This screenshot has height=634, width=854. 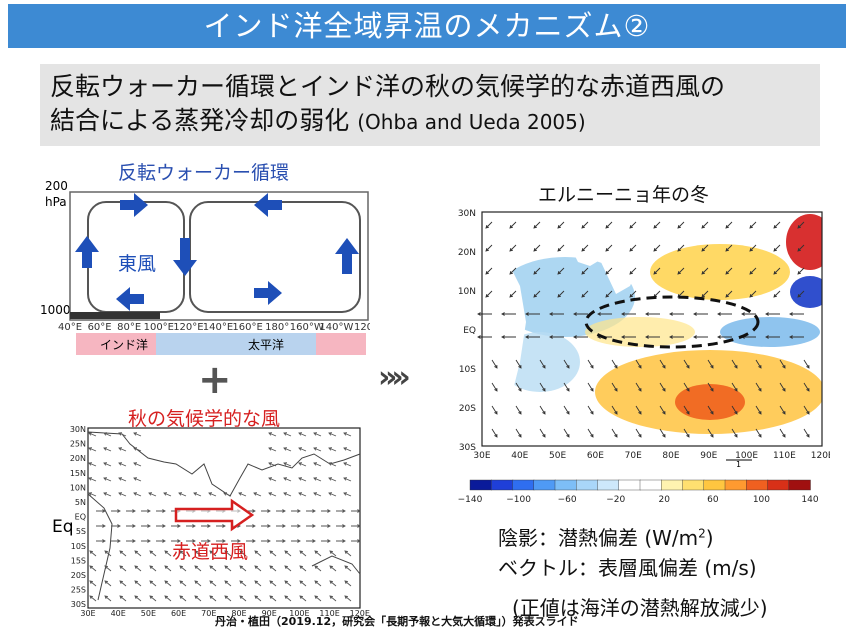 What do you see at coordinates (672, 322) in the screenshot?
I see `equatorial-highlight-ellipse` at bounding box center [672, 322].